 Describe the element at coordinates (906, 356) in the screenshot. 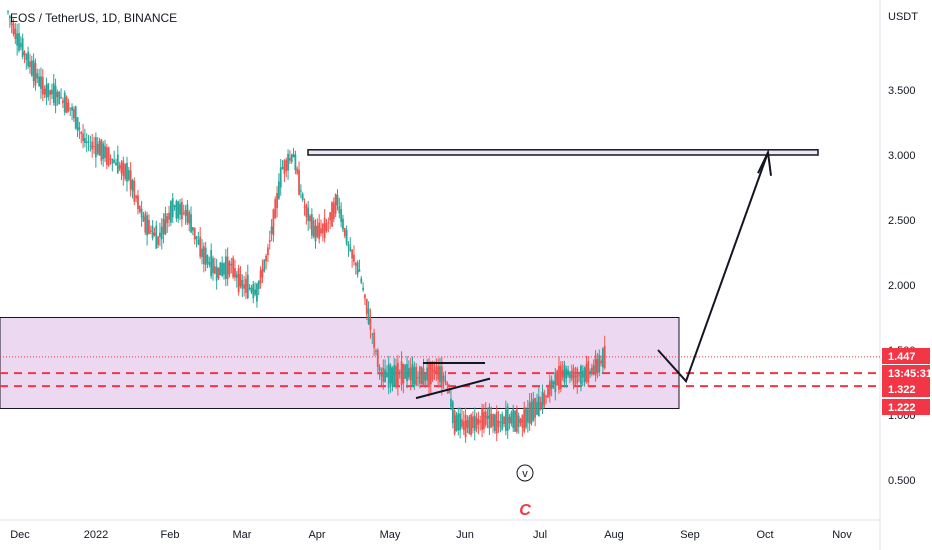

I see `price-tag-bg` at that location.